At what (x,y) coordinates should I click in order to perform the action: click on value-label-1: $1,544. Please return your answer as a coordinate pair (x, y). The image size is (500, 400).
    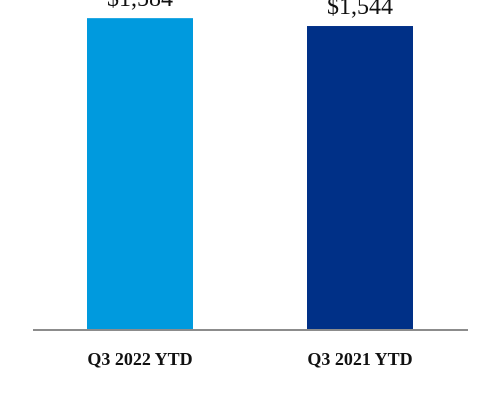
    Looking at the image, I should click on (360, 10).